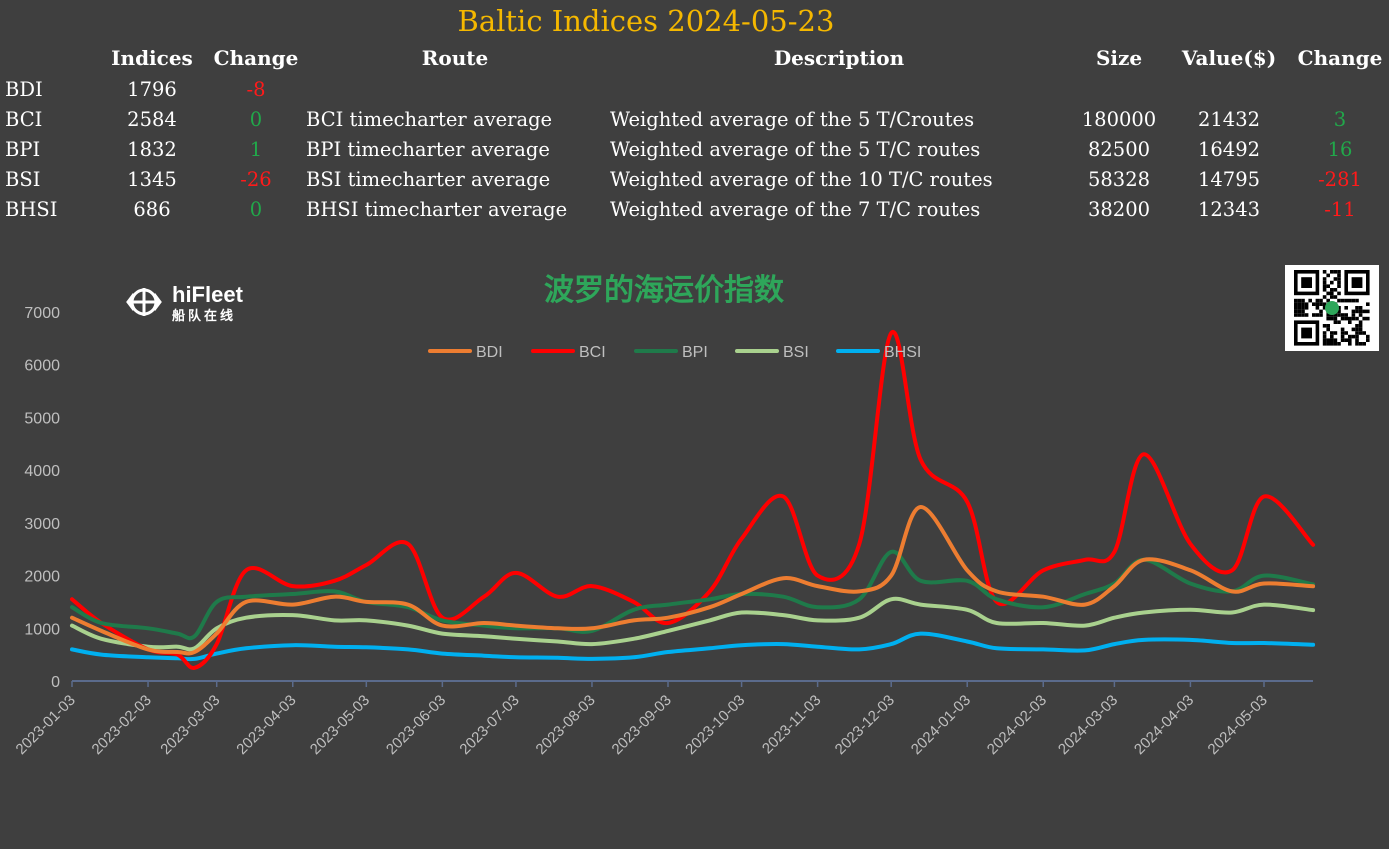 The image size is (1389, 849). I want to click on x-tick-label: 2024-04-03, so click(1164, 725).